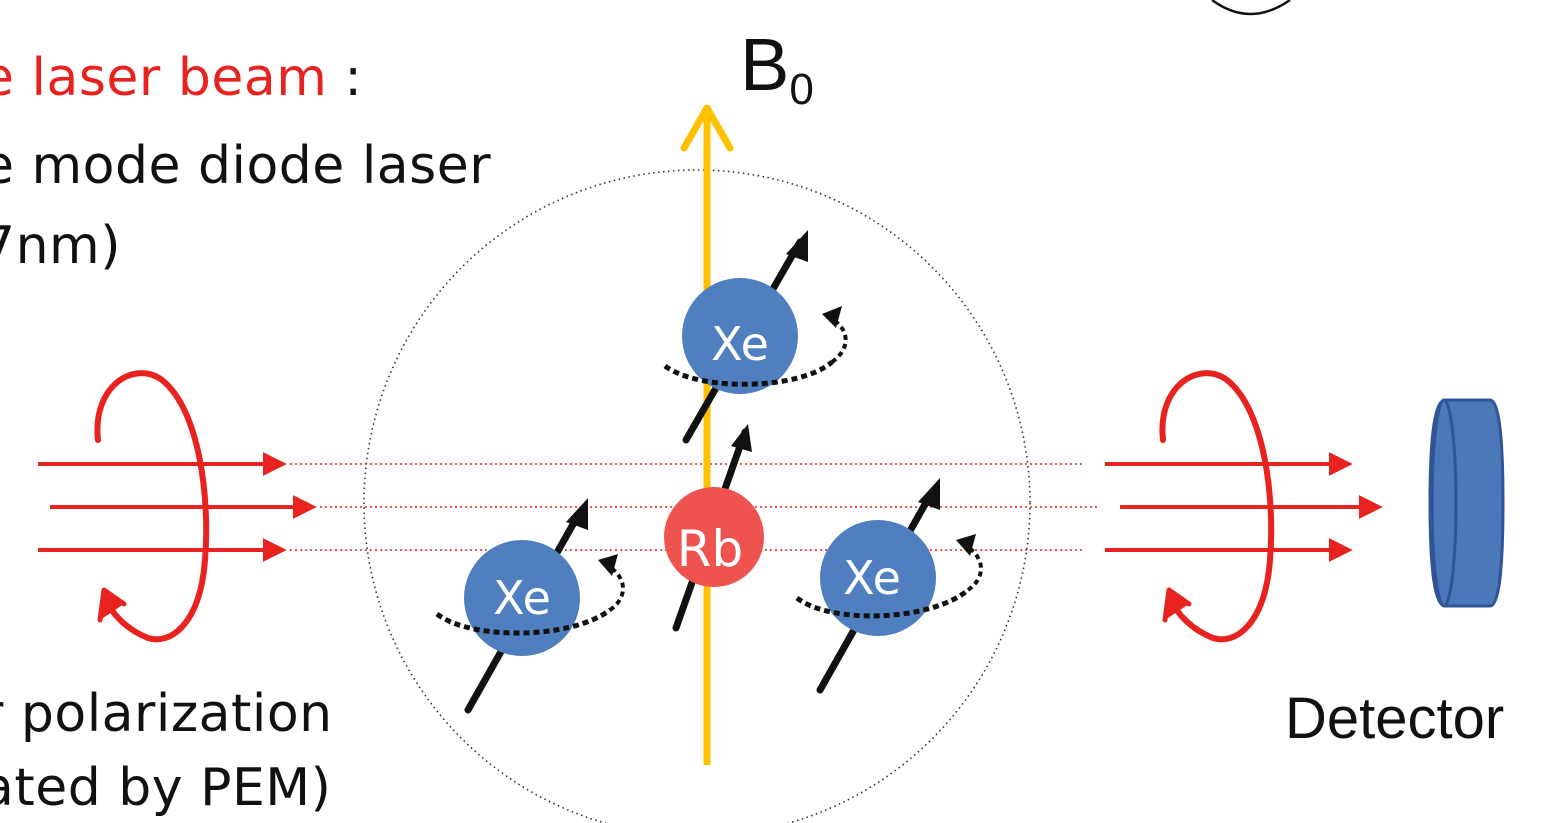 The width and height of the screenshot is (1543, 823). Describe the element at coordinates (1466, 503) in the screenshot. I see `detector-icon` at that location.